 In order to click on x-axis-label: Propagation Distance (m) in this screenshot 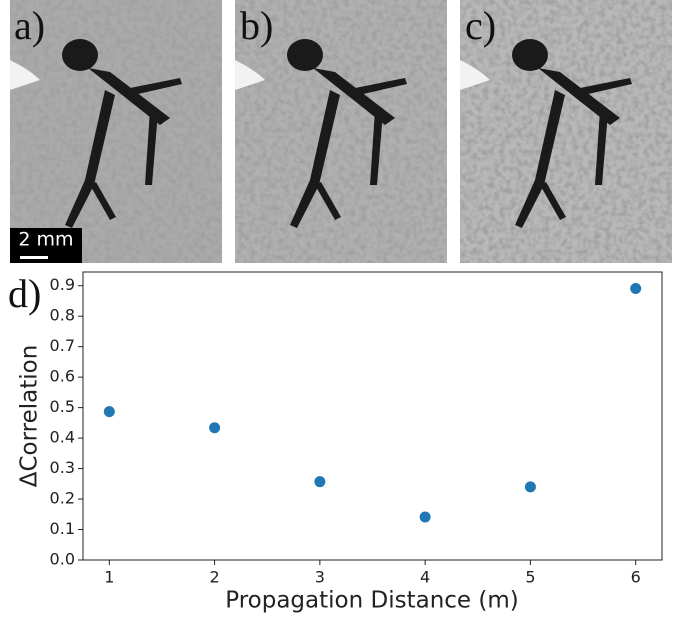, I will do `click(371, 601)`.